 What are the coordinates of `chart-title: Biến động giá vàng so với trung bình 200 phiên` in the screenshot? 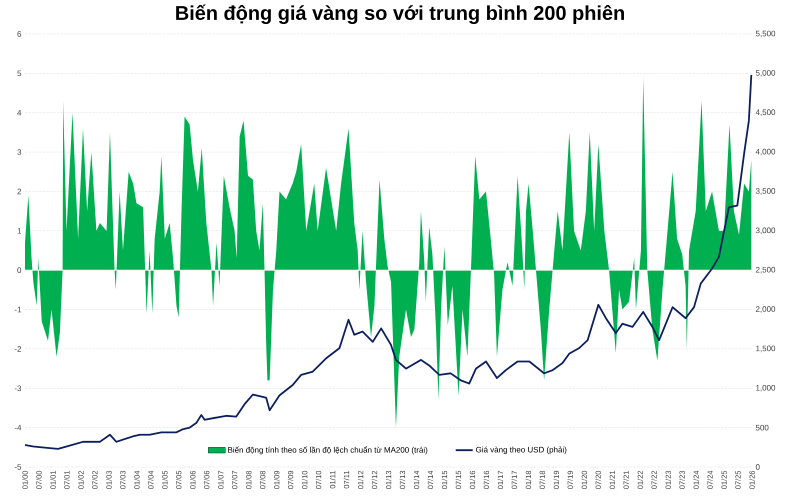 It's located at (400, 14).